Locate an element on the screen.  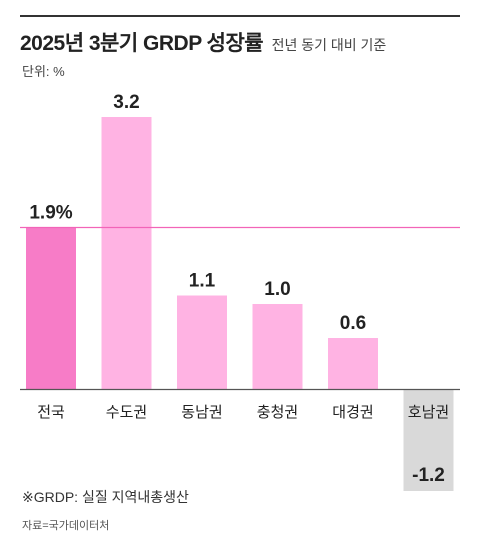
value-label-4: 1.0 is located at coordinates (277, 289).